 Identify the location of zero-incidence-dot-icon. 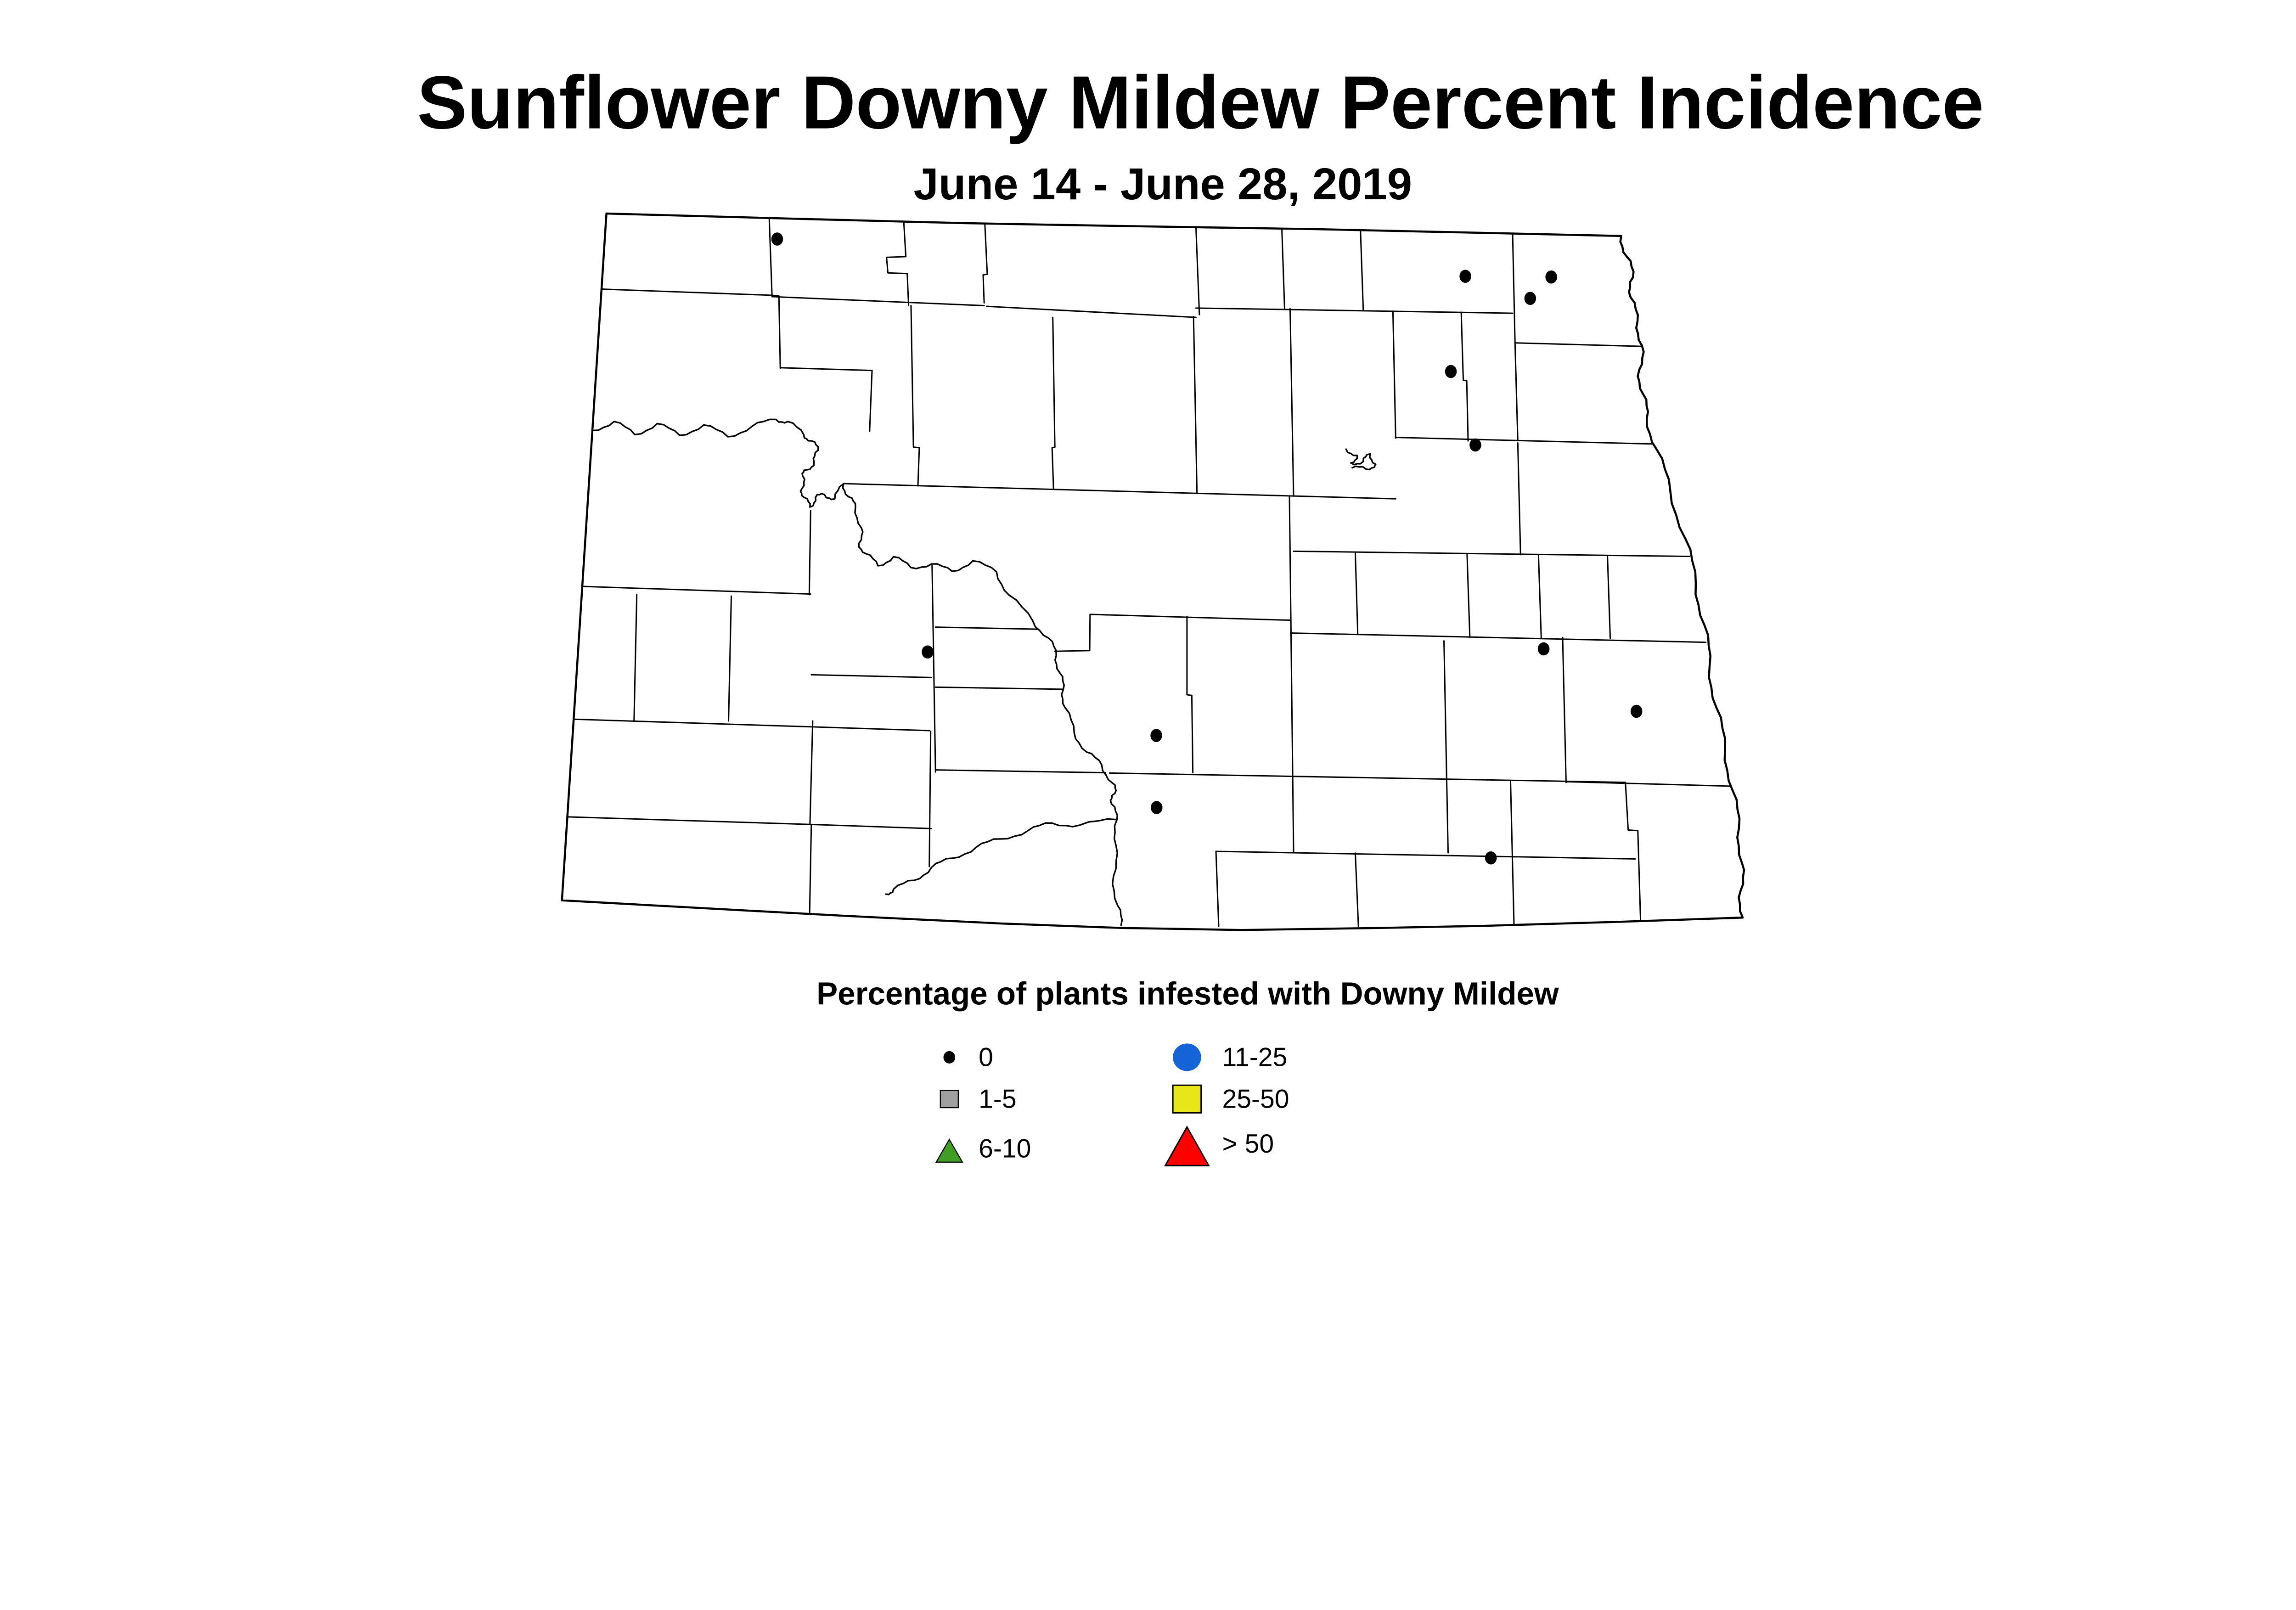
(949, 1057).